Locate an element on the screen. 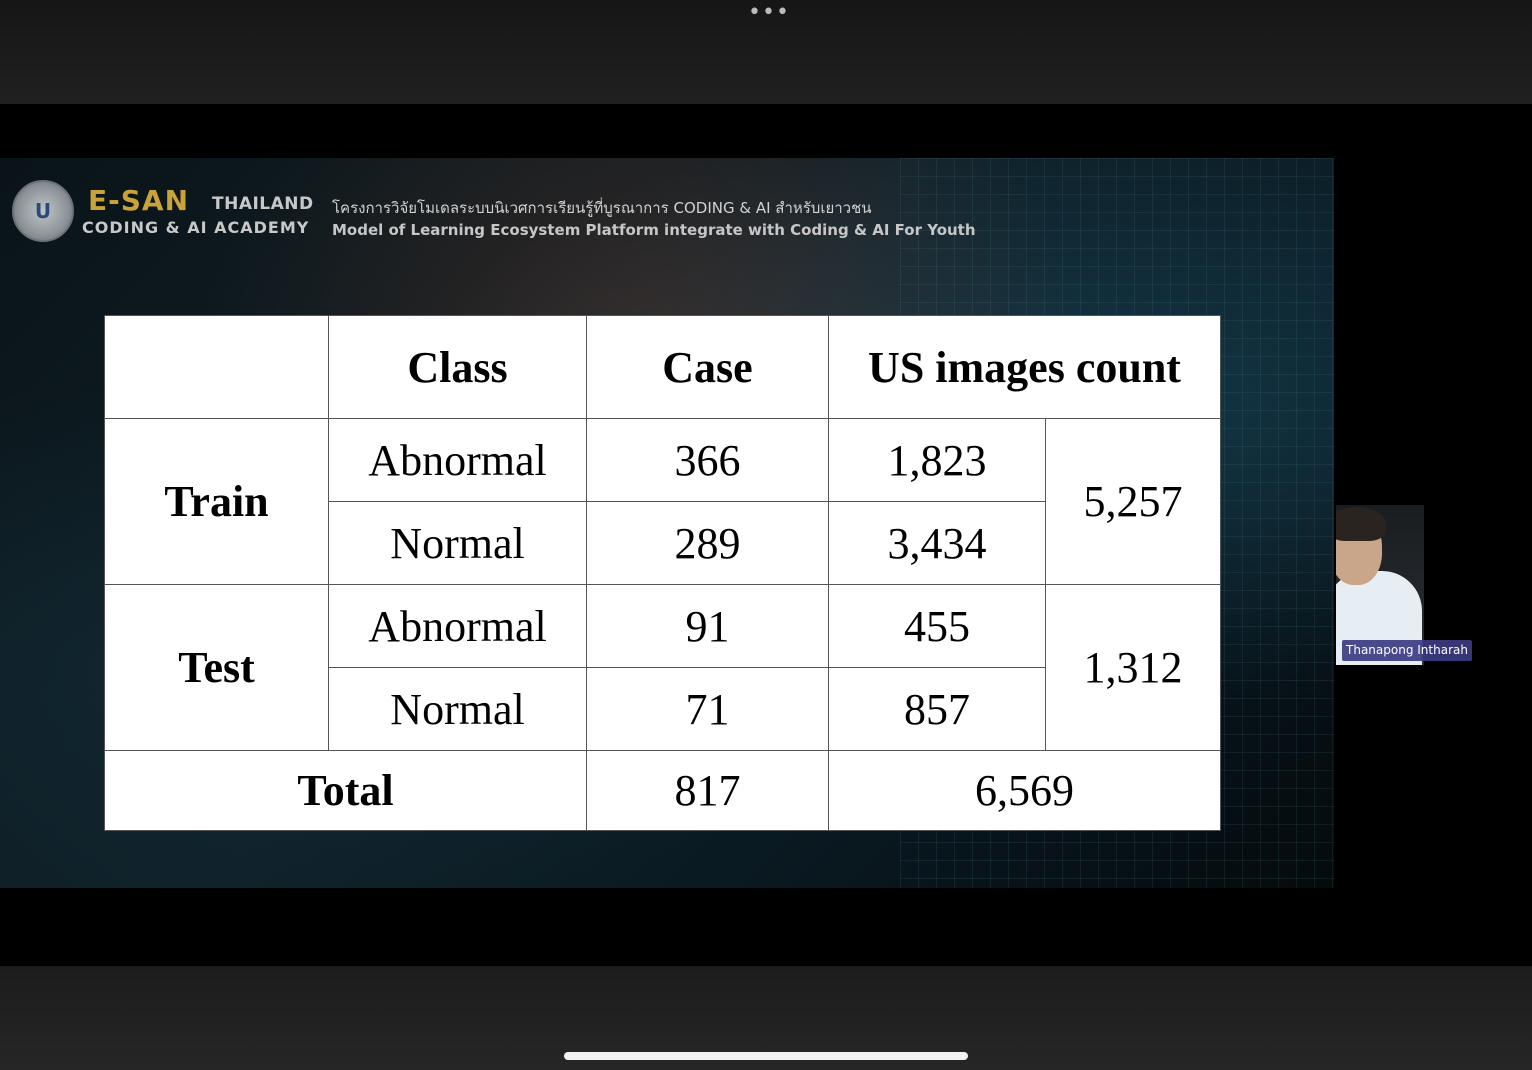  brand-academy: CODING & AI ACADEMY is located at coordinates (196, 227).